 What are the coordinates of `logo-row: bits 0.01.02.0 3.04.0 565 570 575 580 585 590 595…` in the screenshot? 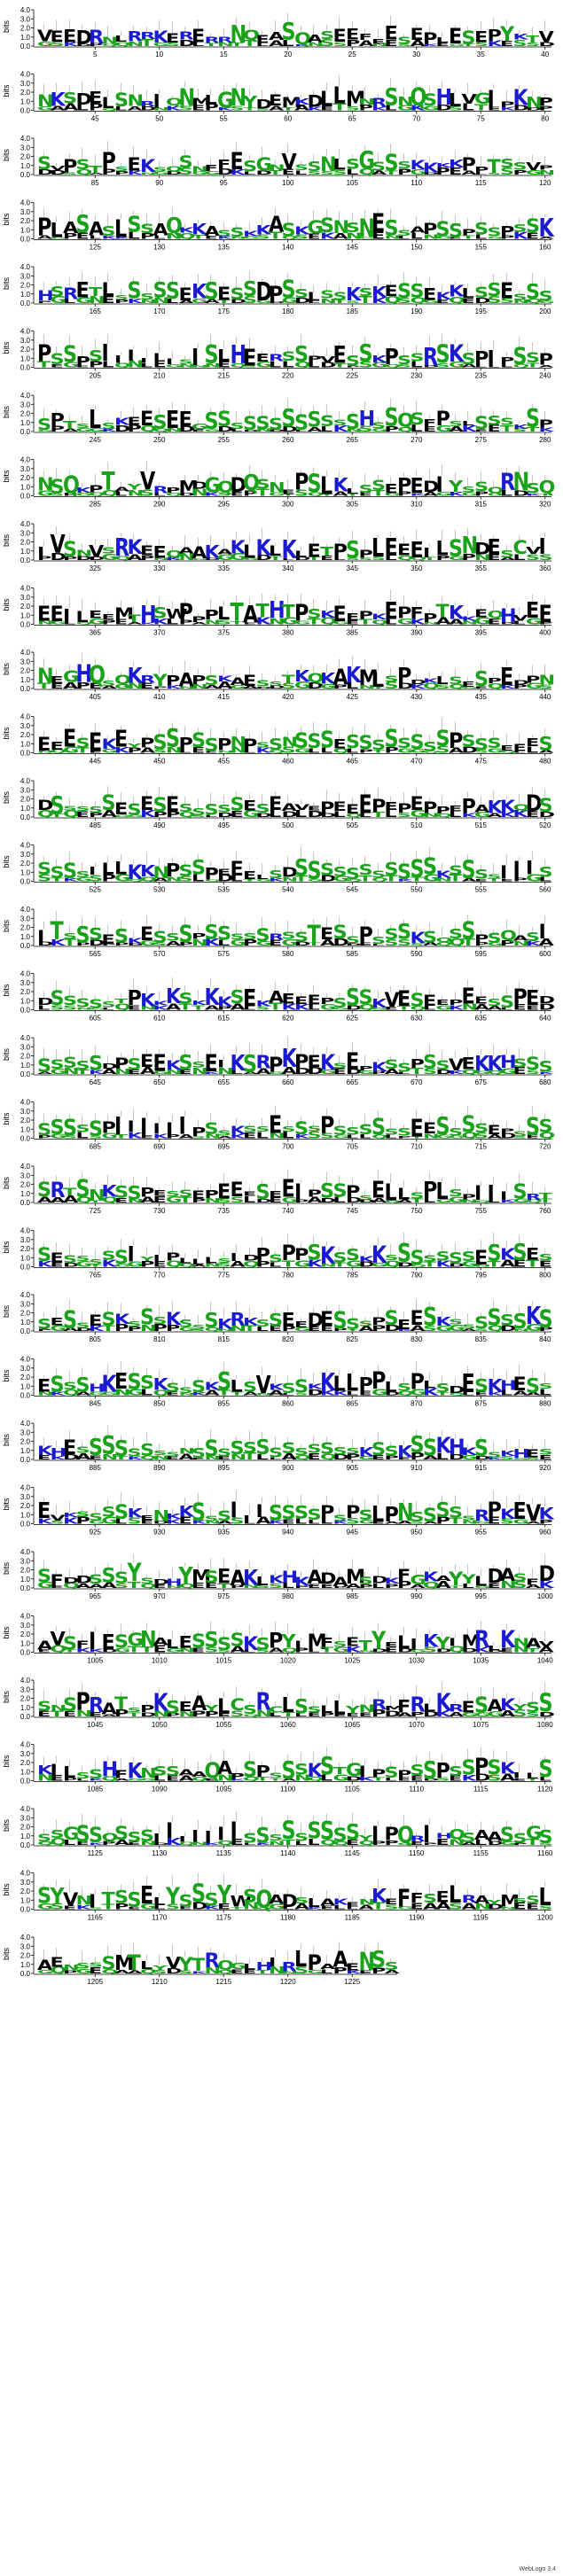 It's located at (278, 932).